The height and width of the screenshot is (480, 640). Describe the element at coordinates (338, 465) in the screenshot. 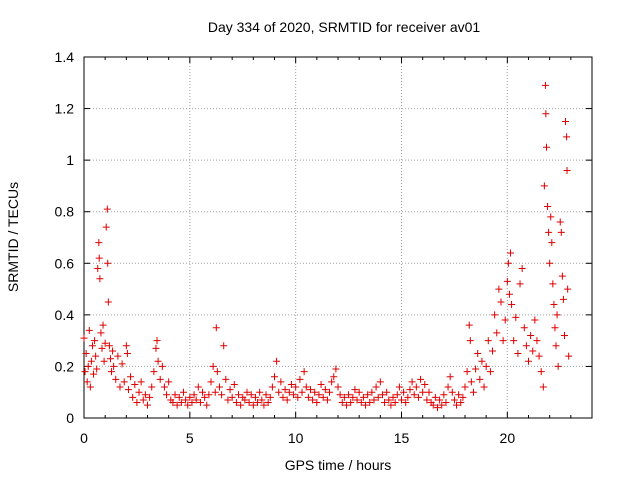

I see `x-axis-label: GPS time / hours` at that location.